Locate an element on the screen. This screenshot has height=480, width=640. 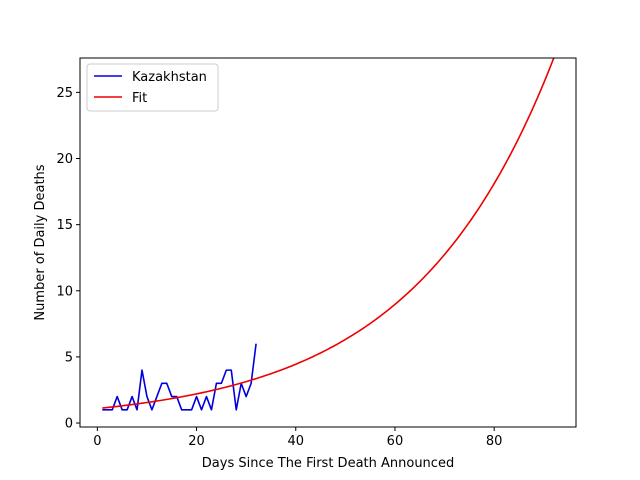
series-line-kazakhstan is located at coordinates (179, 377).